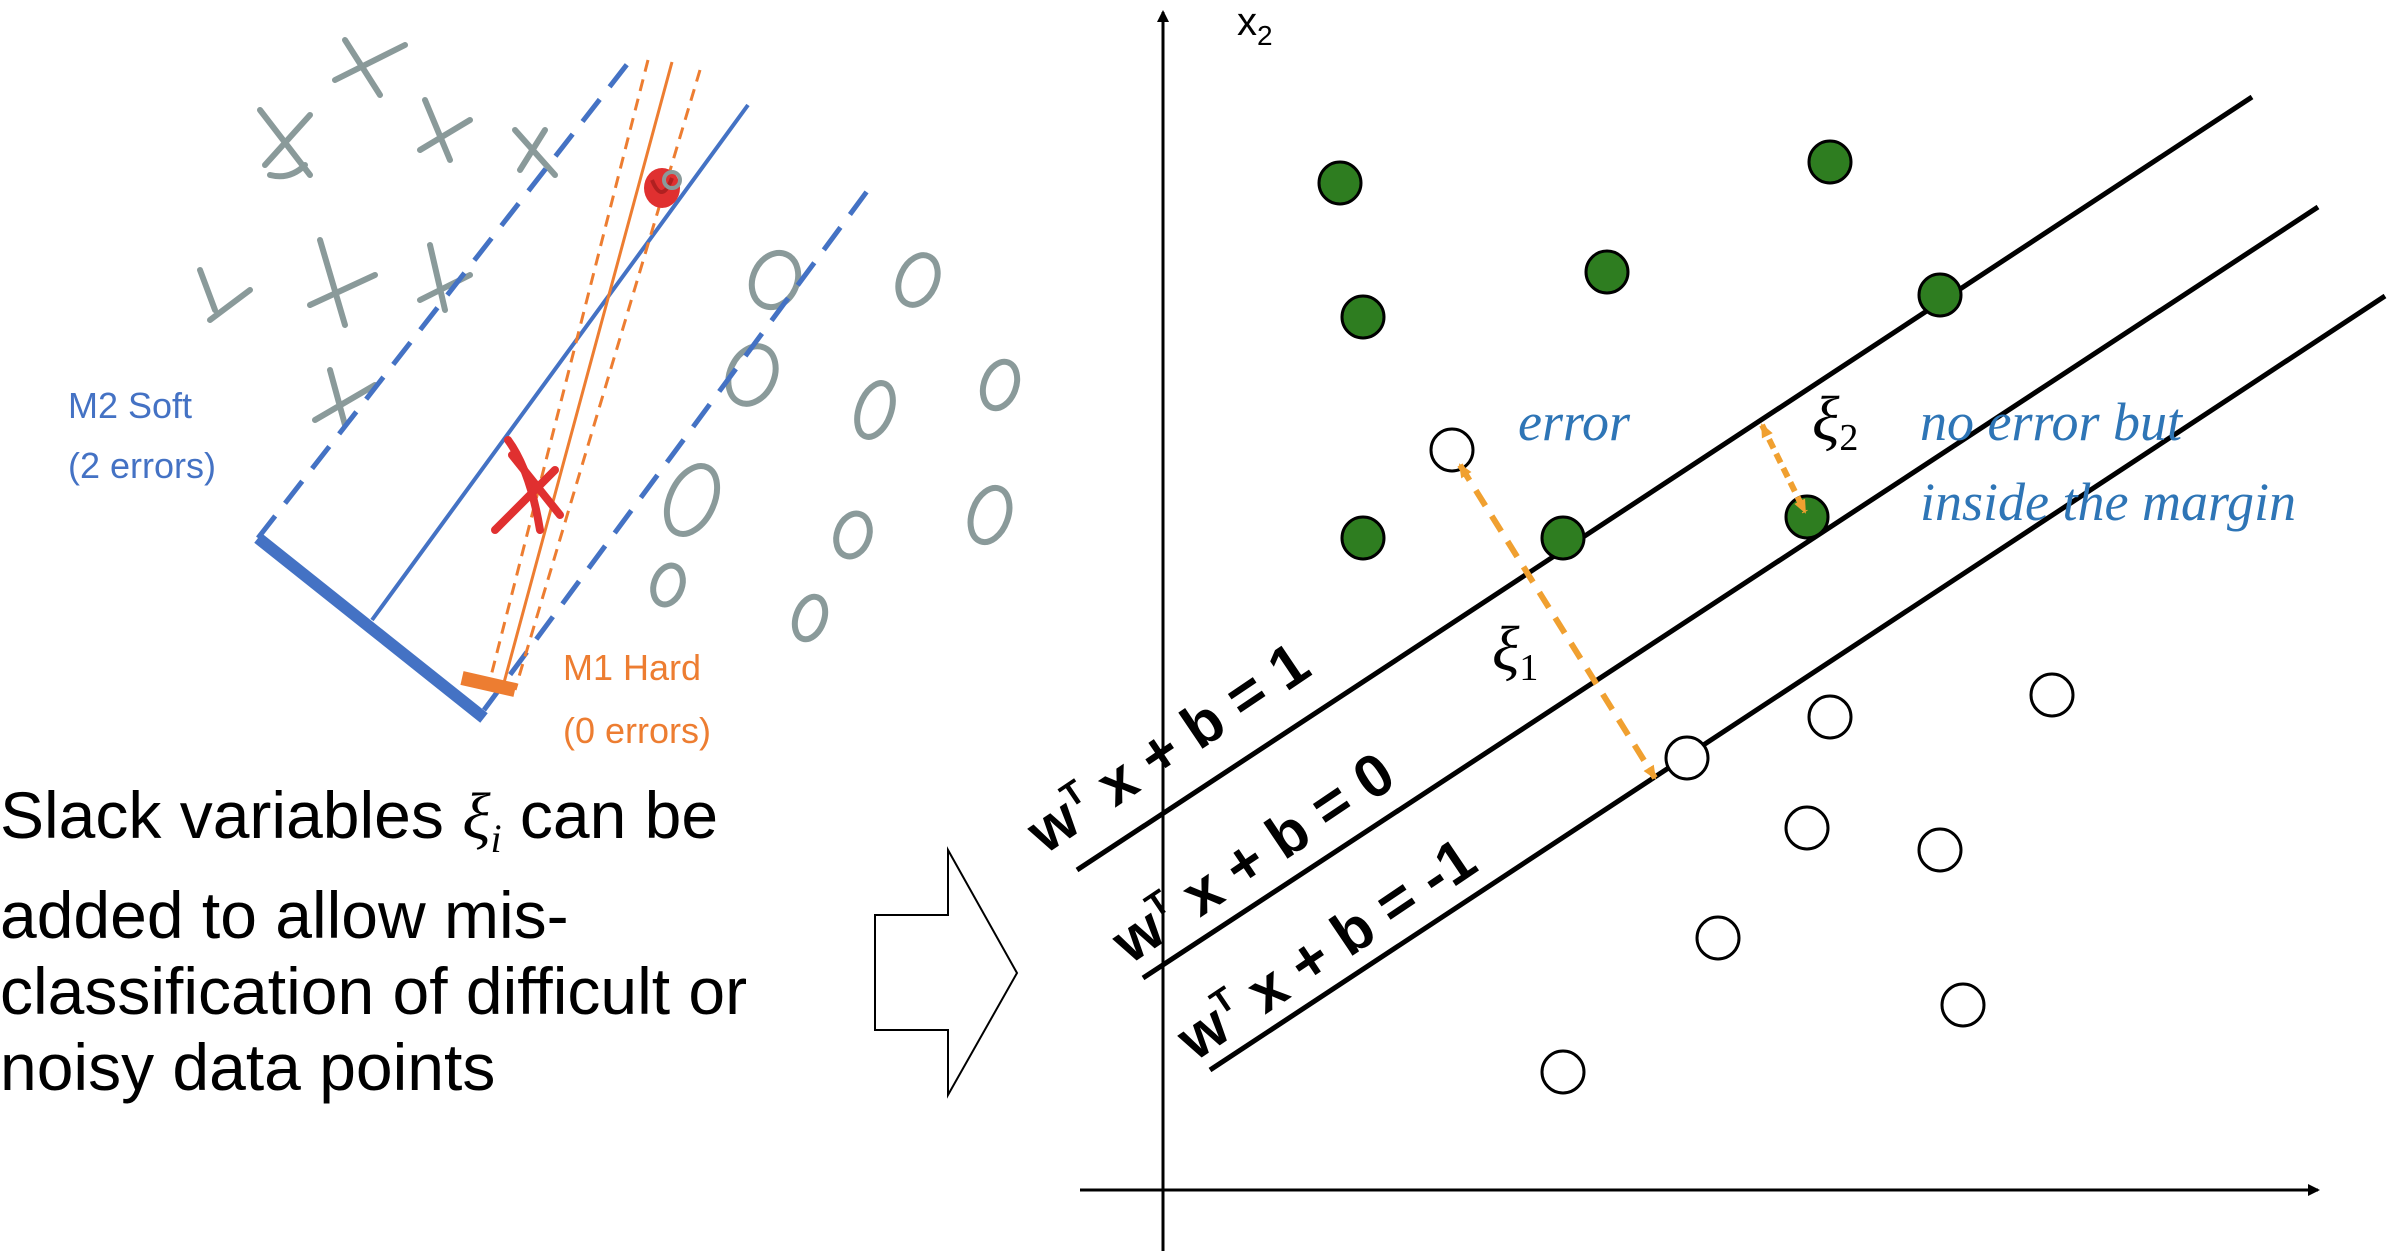 This screenshot has height=1251, width=2388. I want to click on m2-margin-upper, so click(445, 298).